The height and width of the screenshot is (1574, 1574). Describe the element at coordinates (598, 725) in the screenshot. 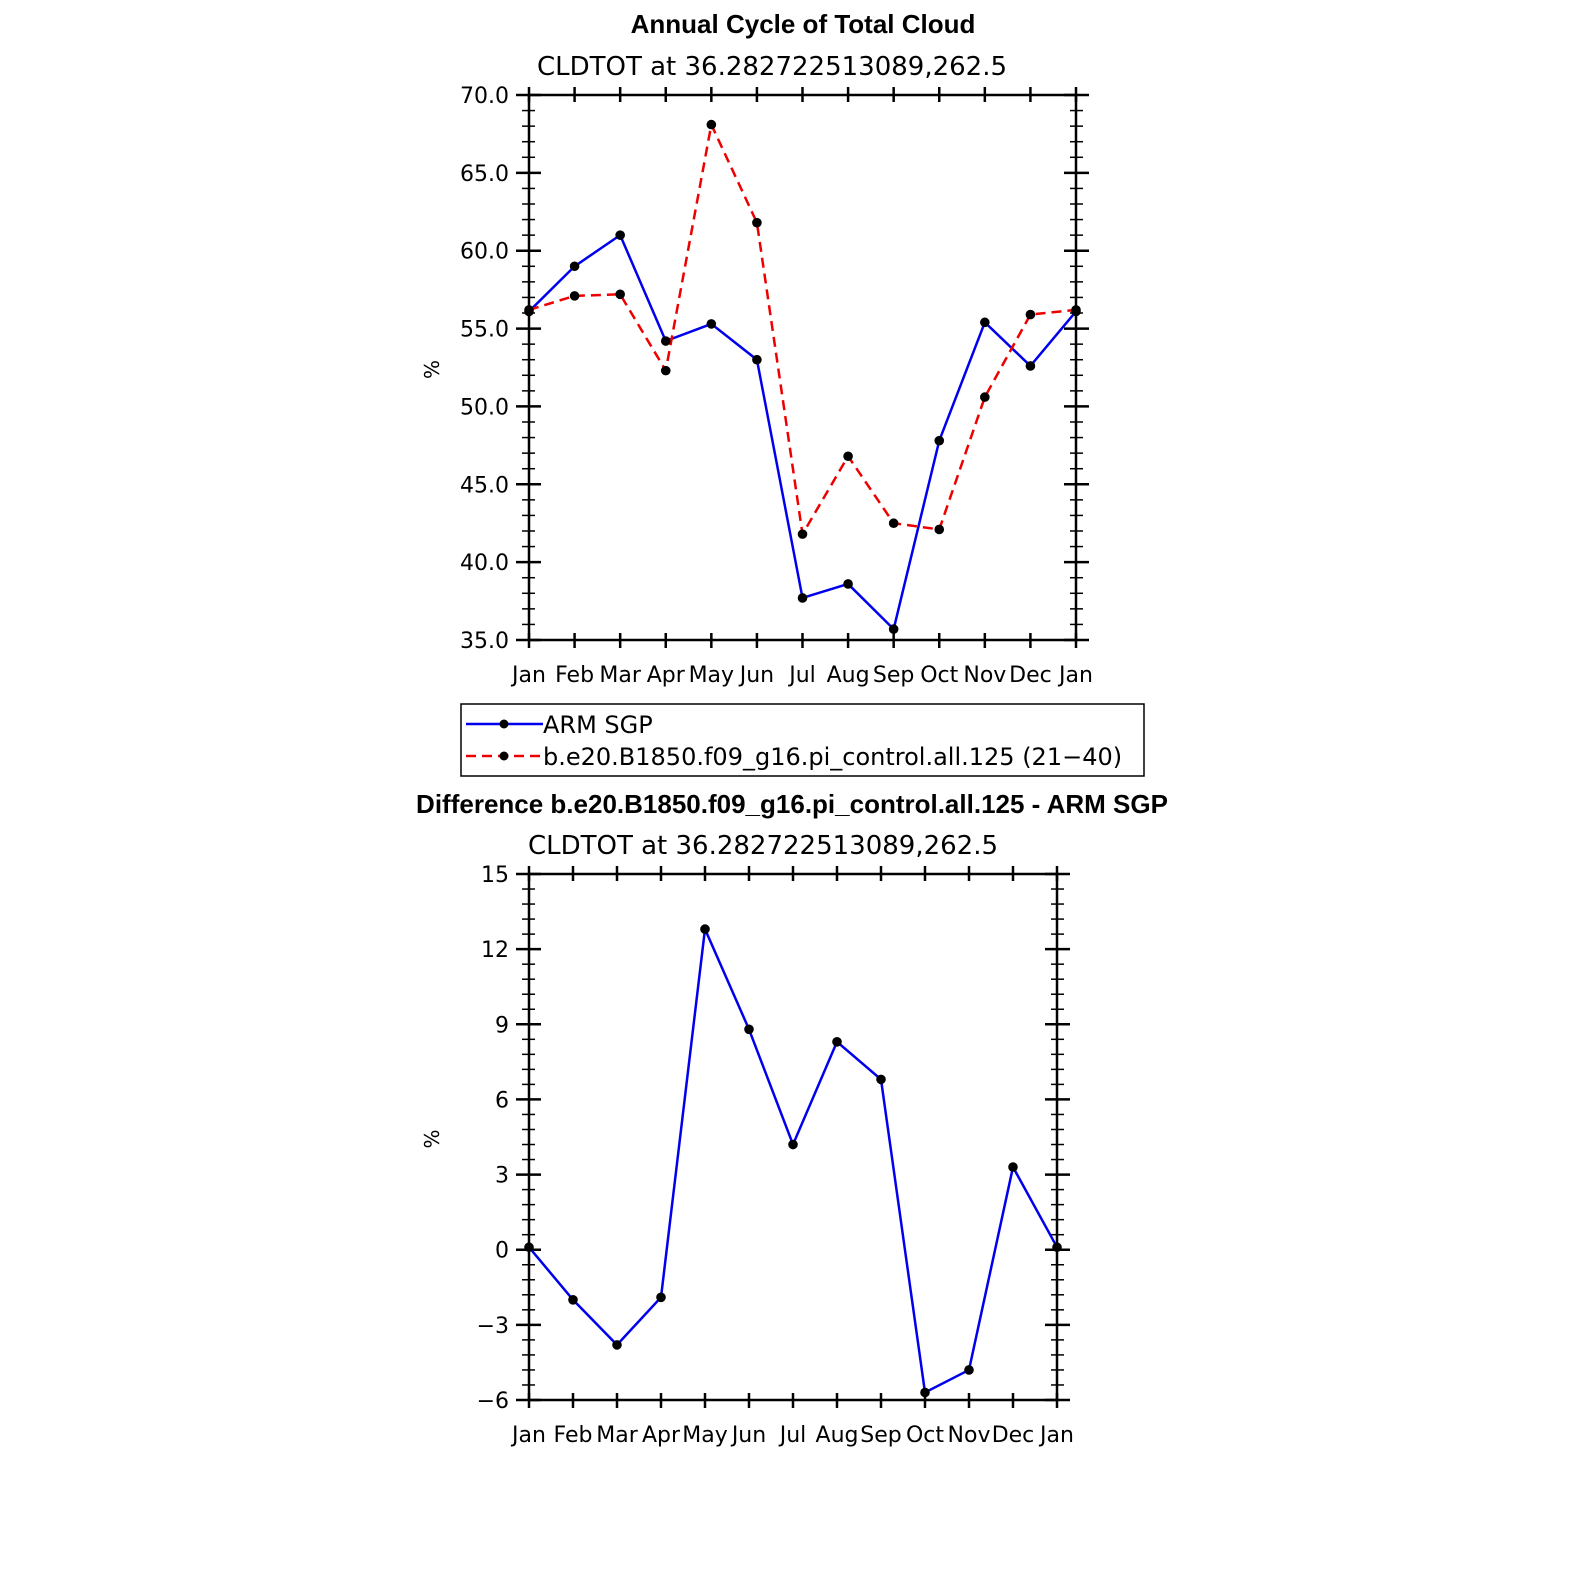

I see `legend-label-arm: ARM SGP` at that location.